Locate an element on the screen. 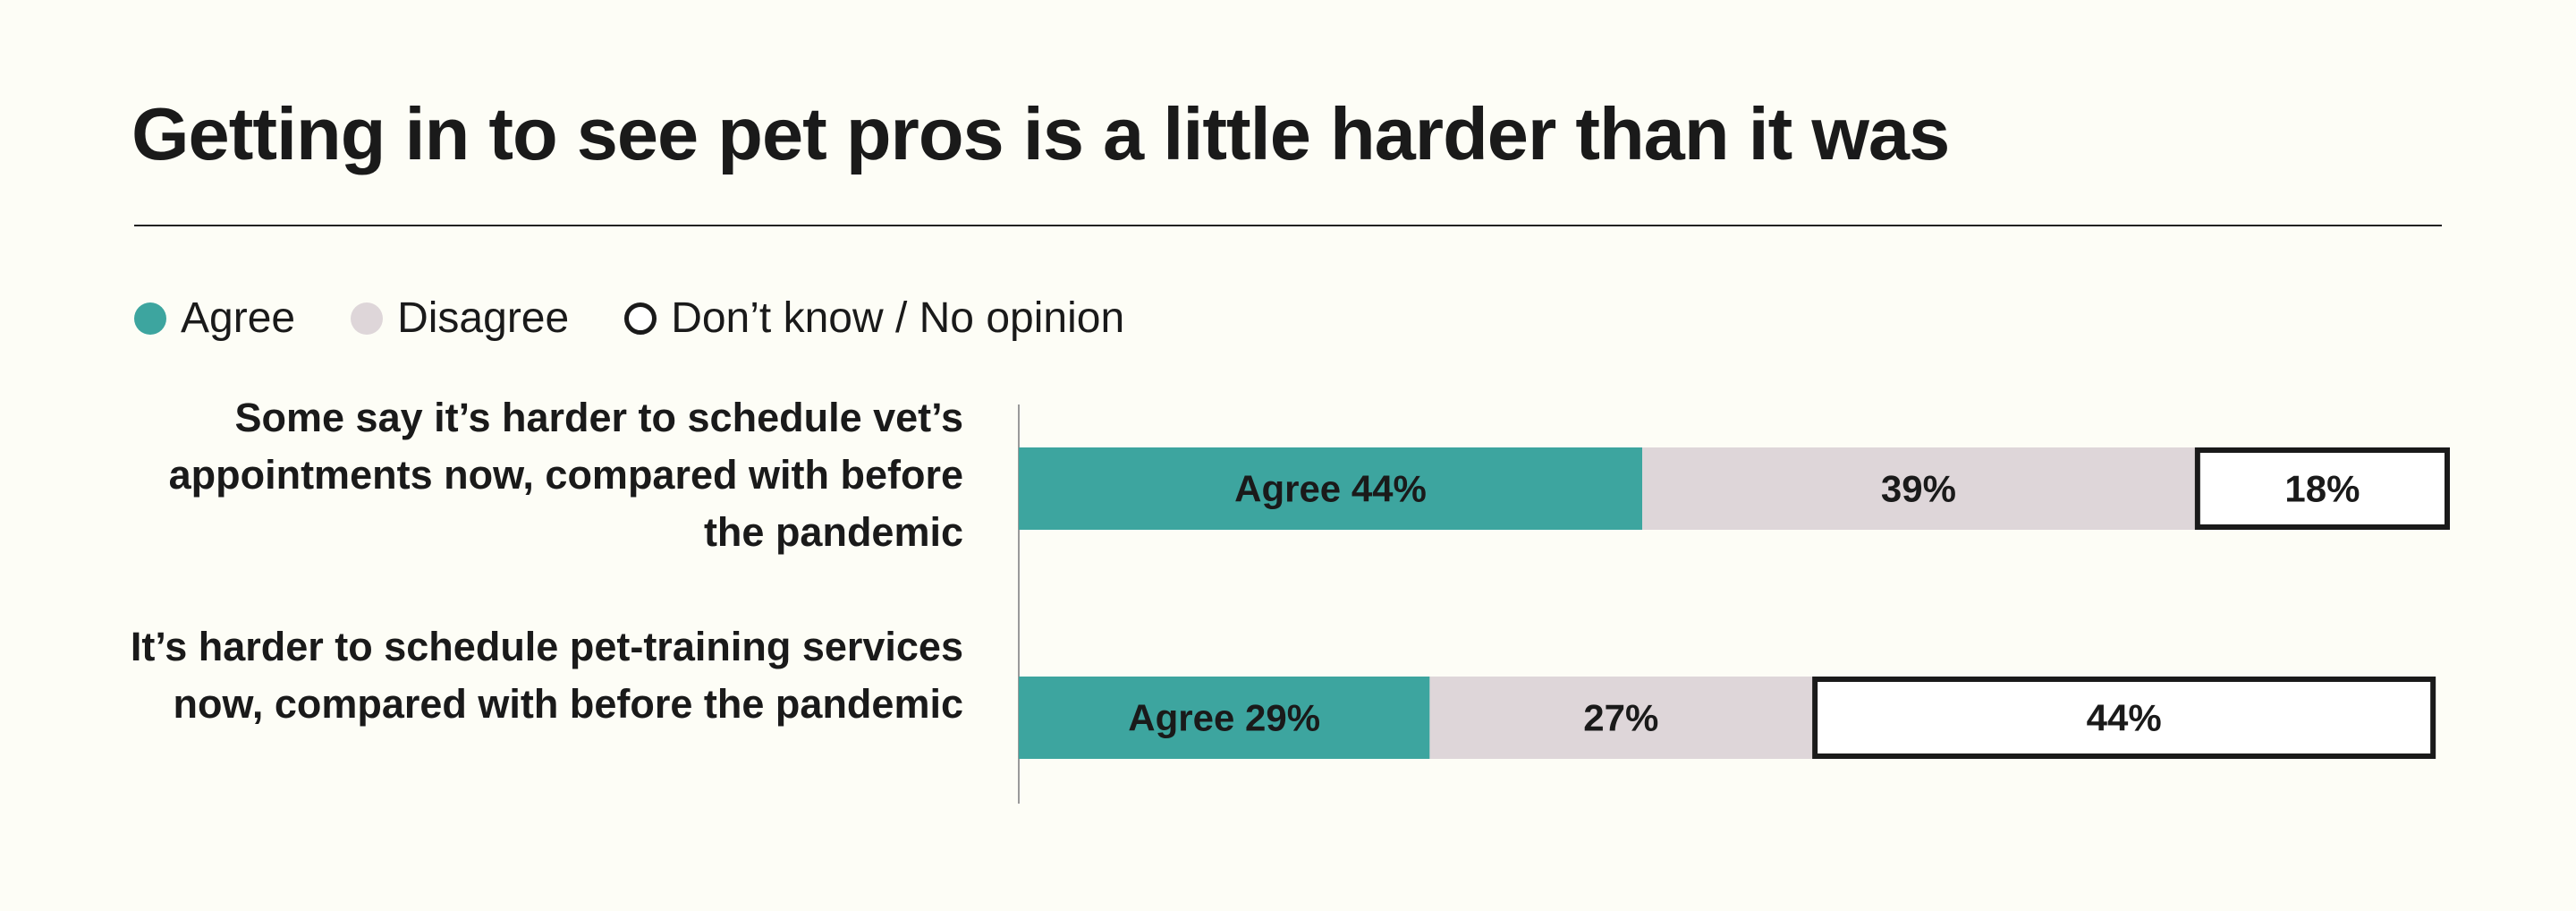 This screenshot has height=911, width=2576. data-label-agree-row-2: Agree 29% is located at coordinates (1224, 718).